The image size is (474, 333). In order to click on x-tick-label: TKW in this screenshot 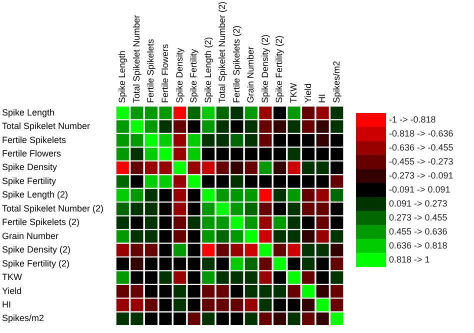, I will do `click(293, 92)`.